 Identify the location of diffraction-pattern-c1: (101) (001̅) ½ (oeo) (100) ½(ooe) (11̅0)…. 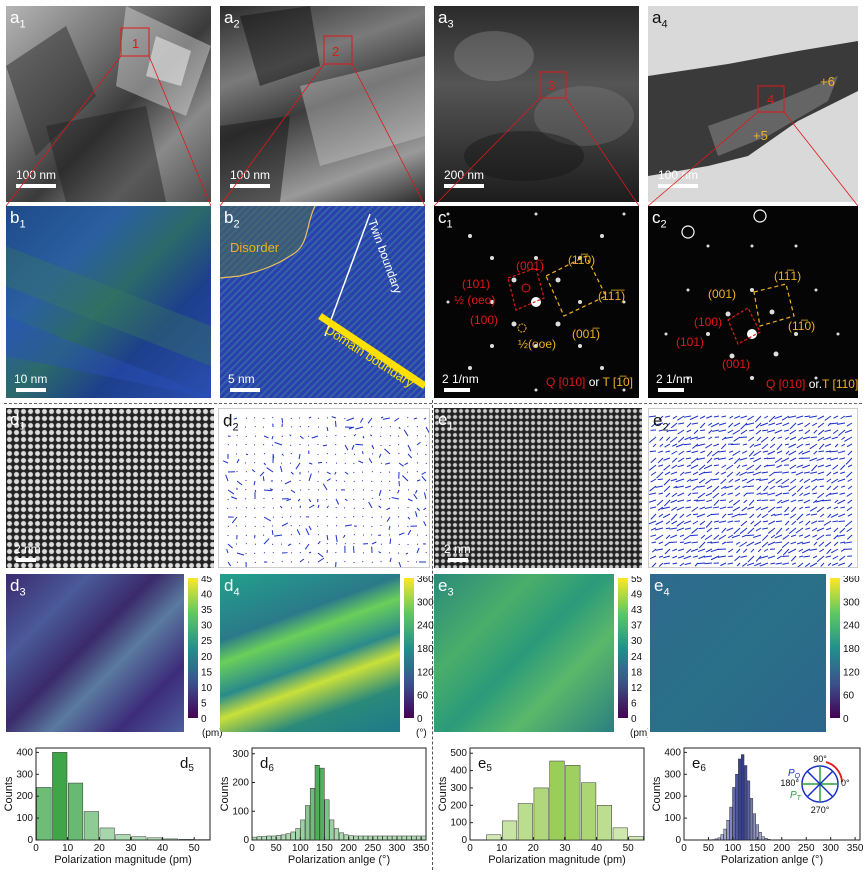
(539, 302).